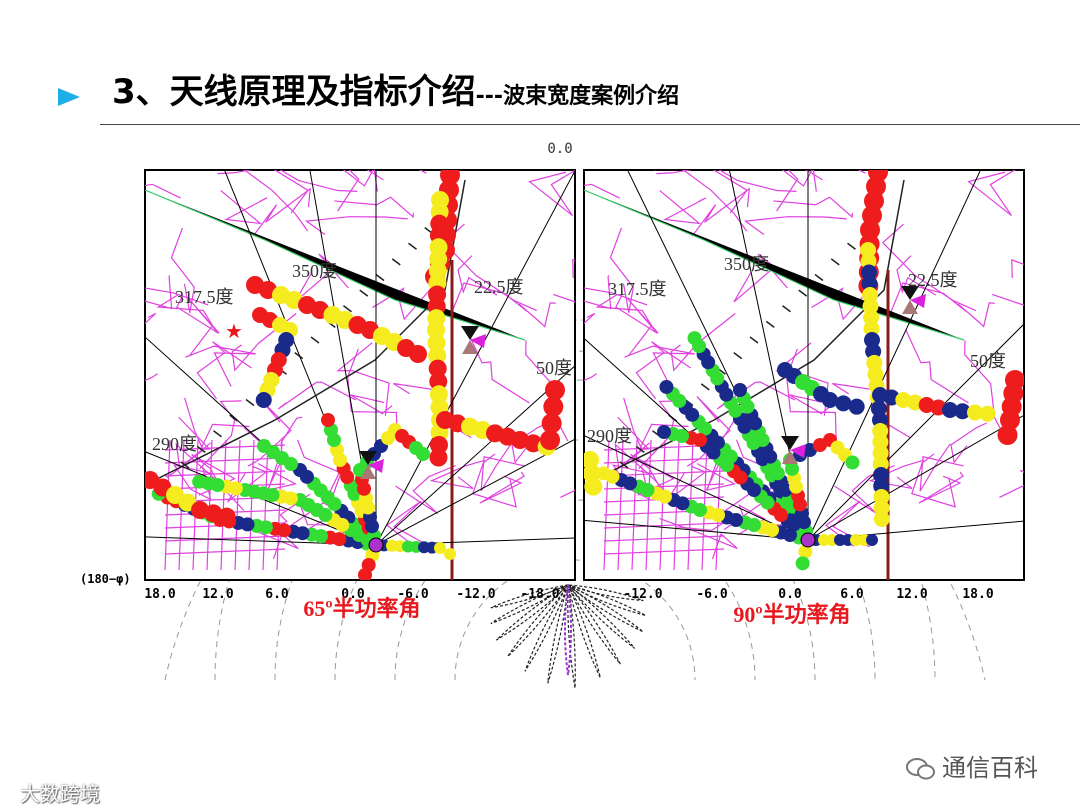 Image resolution: width=1080 pixels, height=810 pixels. What do you see at coordinates (294, 92) in the screenshot?
I see `slide-title-main: 3、天线原理及指标介绍` at bounding box center [294, 92].